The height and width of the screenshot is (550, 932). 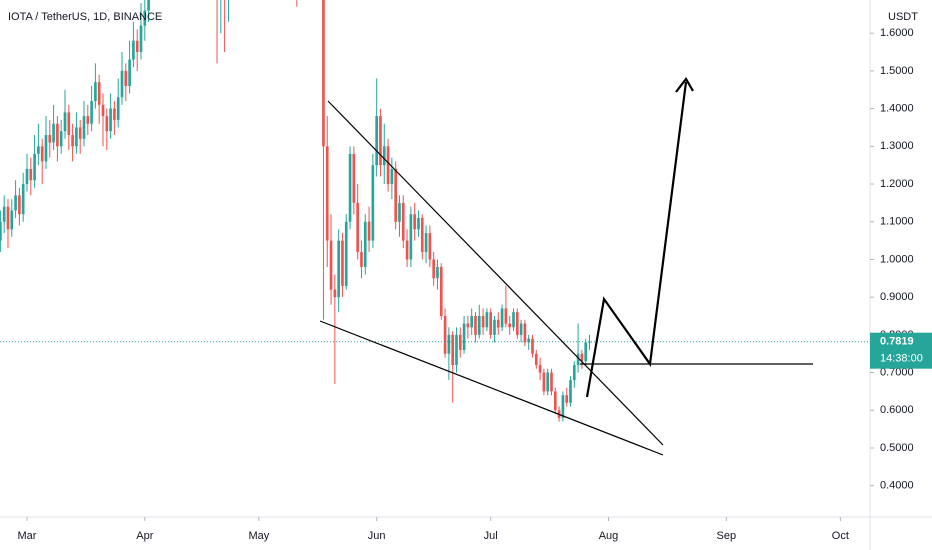 I want to click on y-tick-label: 0.9000, so click(x=897, y=297).